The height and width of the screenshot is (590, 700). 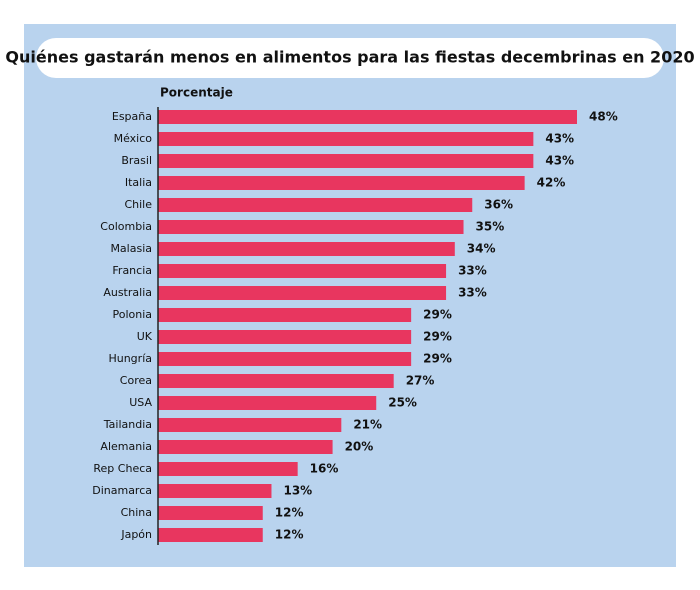 What do you see at coordinates (127, 424) in the screenshot?
I see `y-tick-label: Tailandia` at bounding box center [127, 424].